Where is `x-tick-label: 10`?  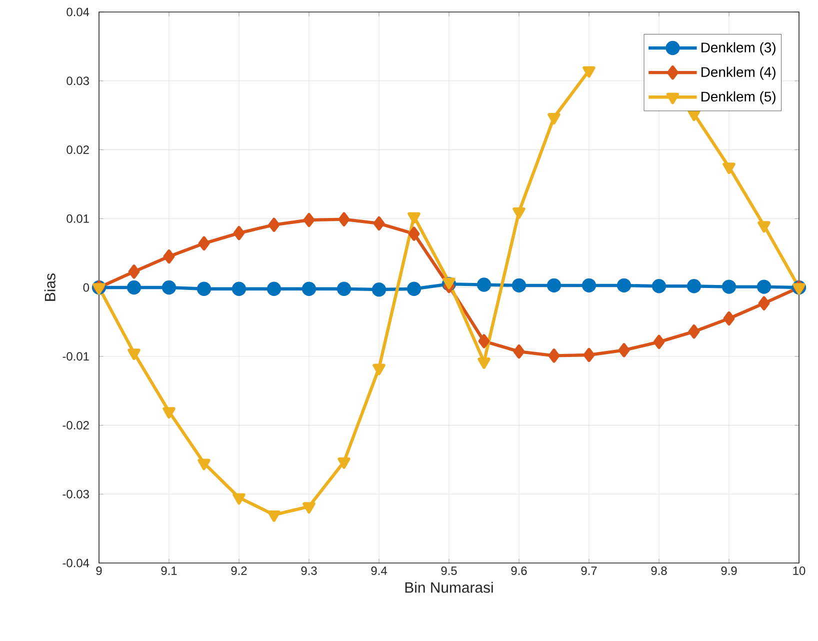
x-tick-label: 10 is located at coordinates (799, 570).